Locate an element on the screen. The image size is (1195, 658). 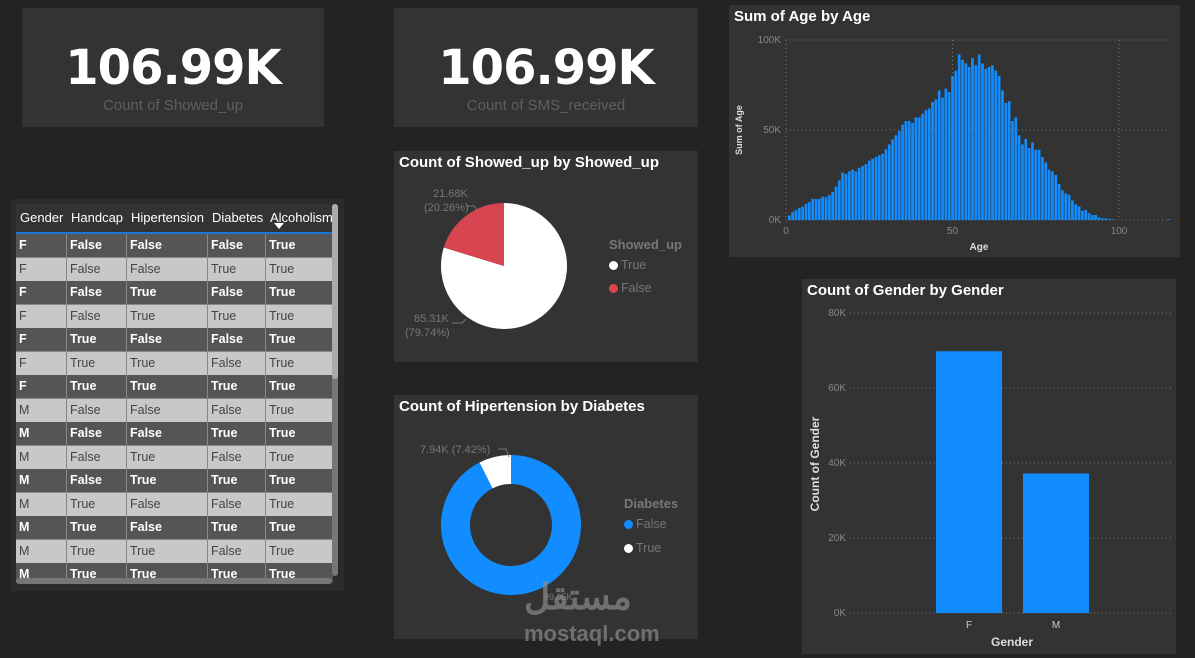
y-axis-label: Count of Gender is located at coordinates (815, 463).